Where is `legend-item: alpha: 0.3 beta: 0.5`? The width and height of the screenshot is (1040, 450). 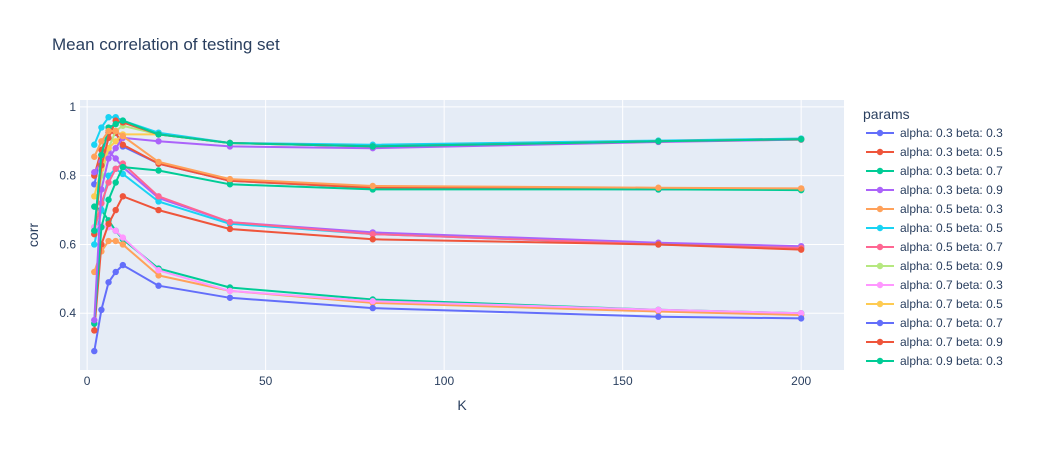 legend-item: alpha: 0.3 beta: 0.5 is located at coordinates (934, 152).